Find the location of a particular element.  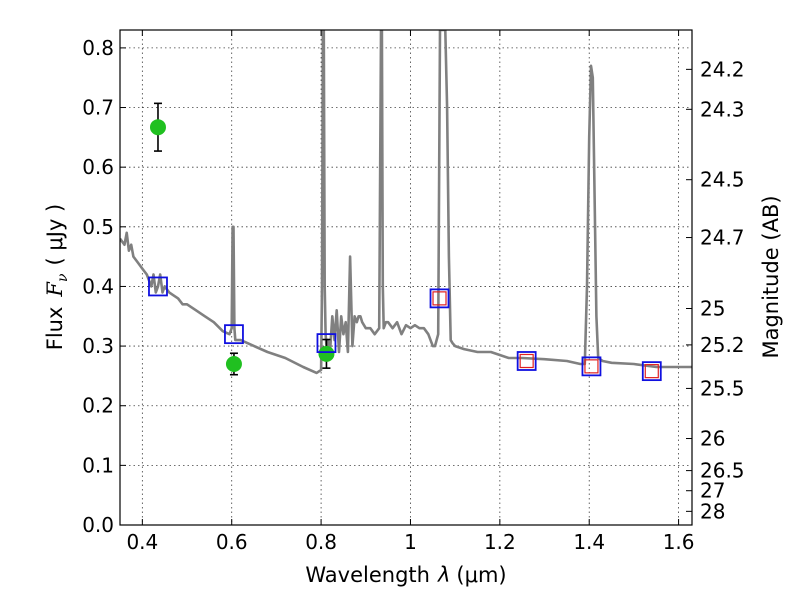

y-tick-label: 0.3 is located at coordinates (98, 346).